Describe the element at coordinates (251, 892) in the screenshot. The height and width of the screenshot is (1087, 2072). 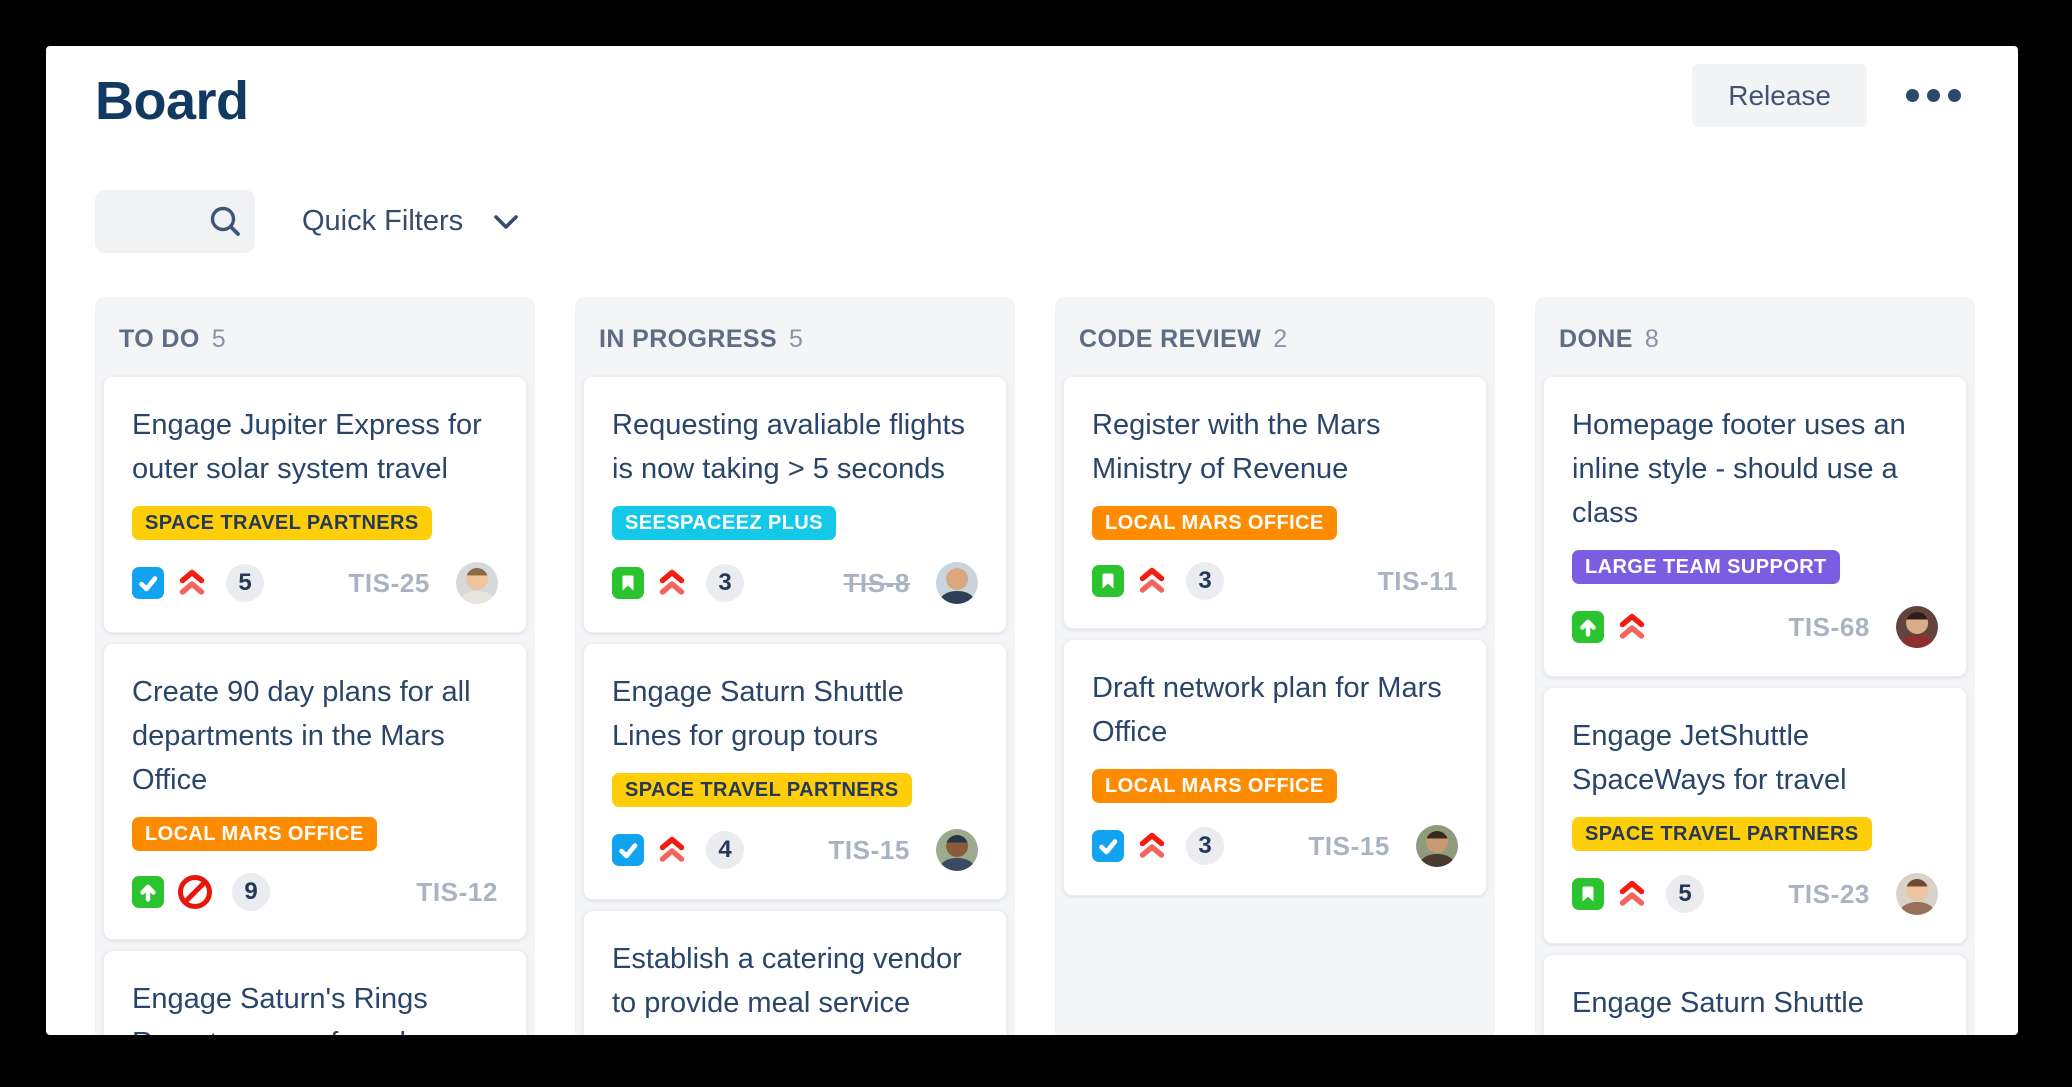
I see `estimate-badge: 9` at that location.